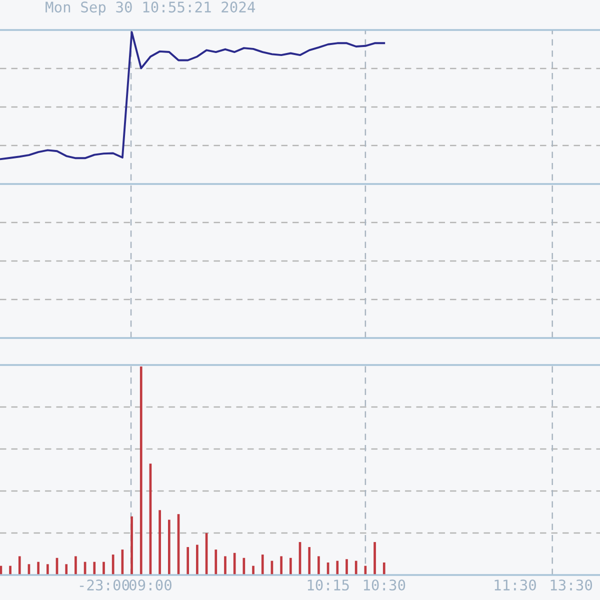 The height and width of the screenshot is (600, 600). I want to click on x-tick-label: 10:15, so click(328, 585).